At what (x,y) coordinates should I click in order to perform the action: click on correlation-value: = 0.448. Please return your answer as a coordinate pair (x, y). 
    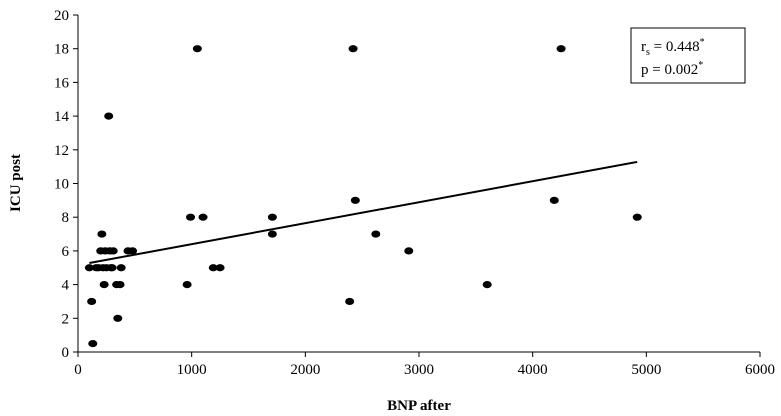
    Looking at the image, I should click on (675, 47).